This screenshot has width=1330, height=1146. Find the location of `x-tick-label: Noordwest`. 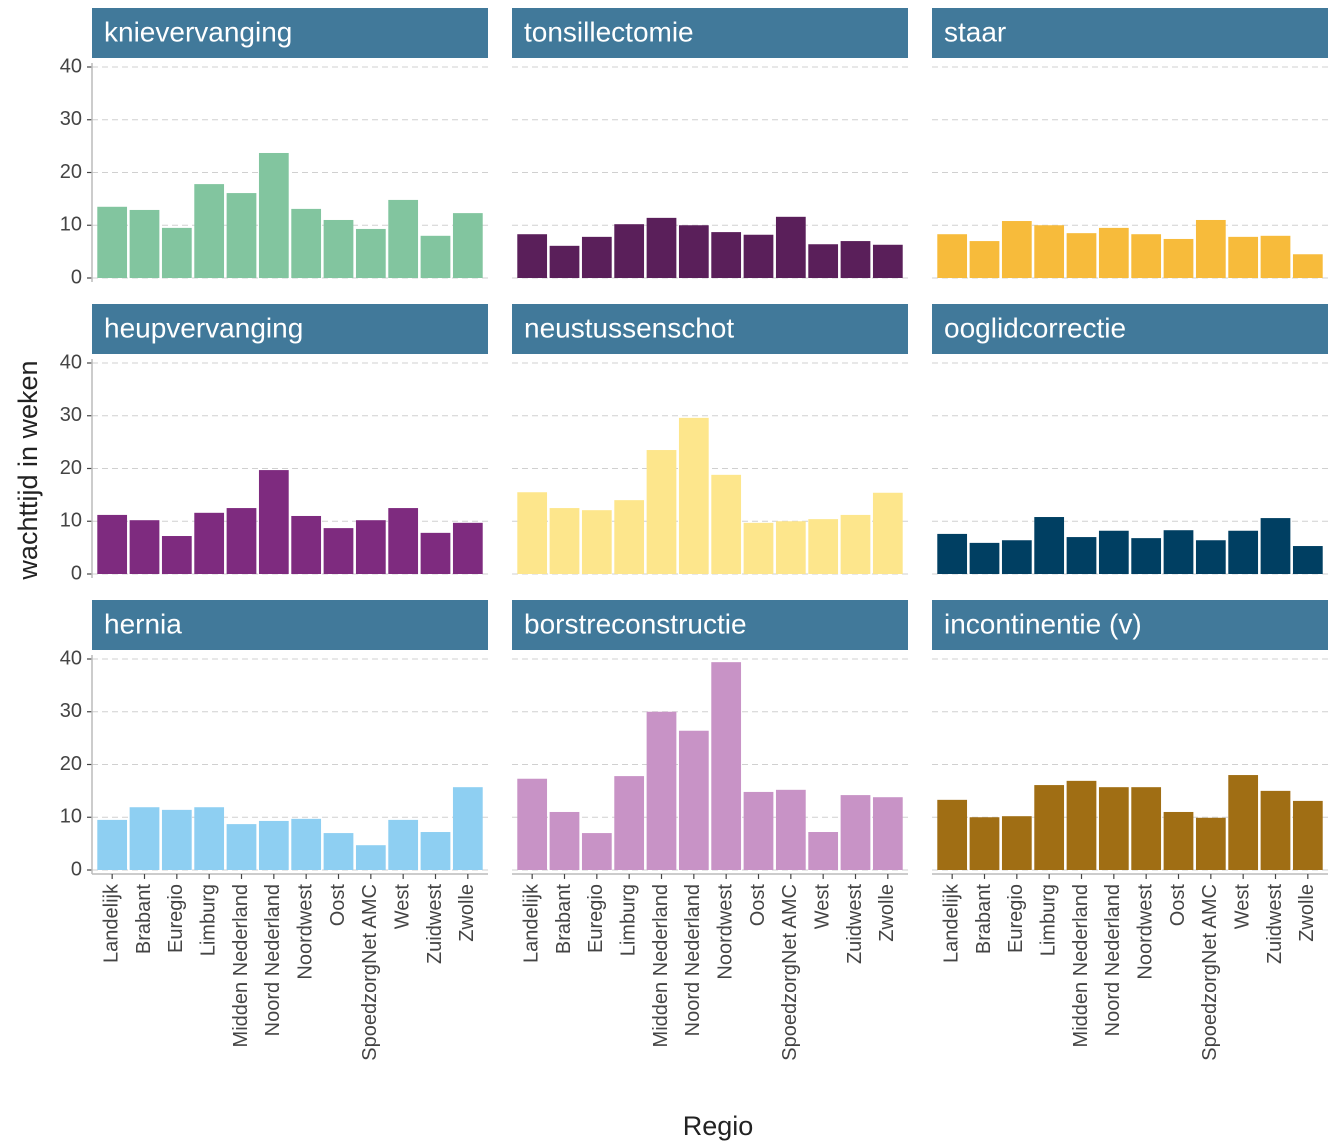

x-tick-label: Noordwest is located at coordinates (305, 932).